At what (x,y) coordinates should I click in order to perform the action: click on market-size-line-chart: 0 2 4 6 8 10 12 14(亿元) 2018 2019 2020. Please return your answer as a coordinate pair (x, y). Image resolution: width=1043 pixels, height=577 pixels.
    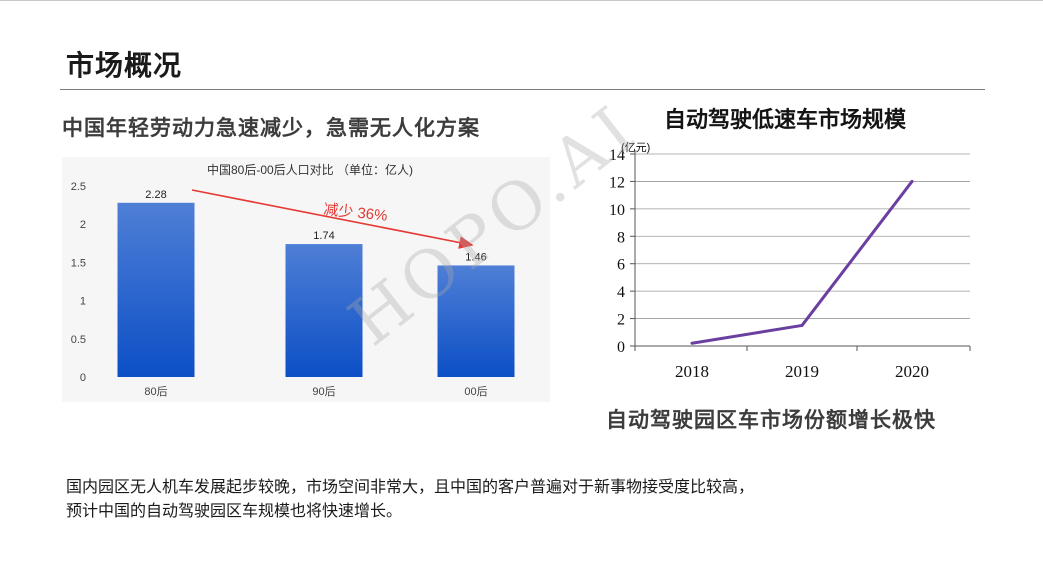
    Looking at the image, I should click on (790, 261).